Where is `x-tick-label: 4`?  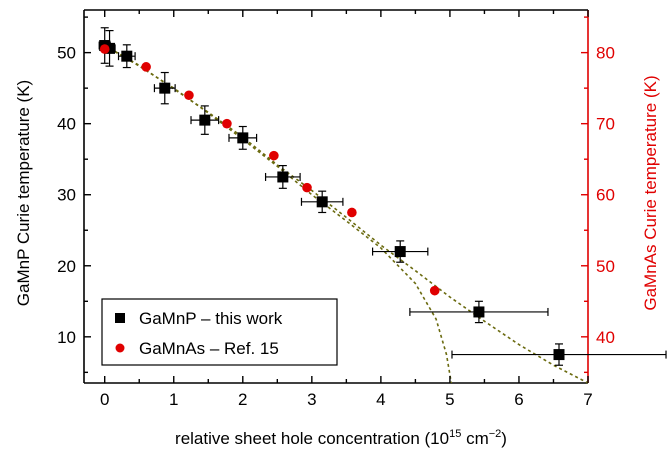 x-tick-label: 4 is located at coordinates (380, 399).